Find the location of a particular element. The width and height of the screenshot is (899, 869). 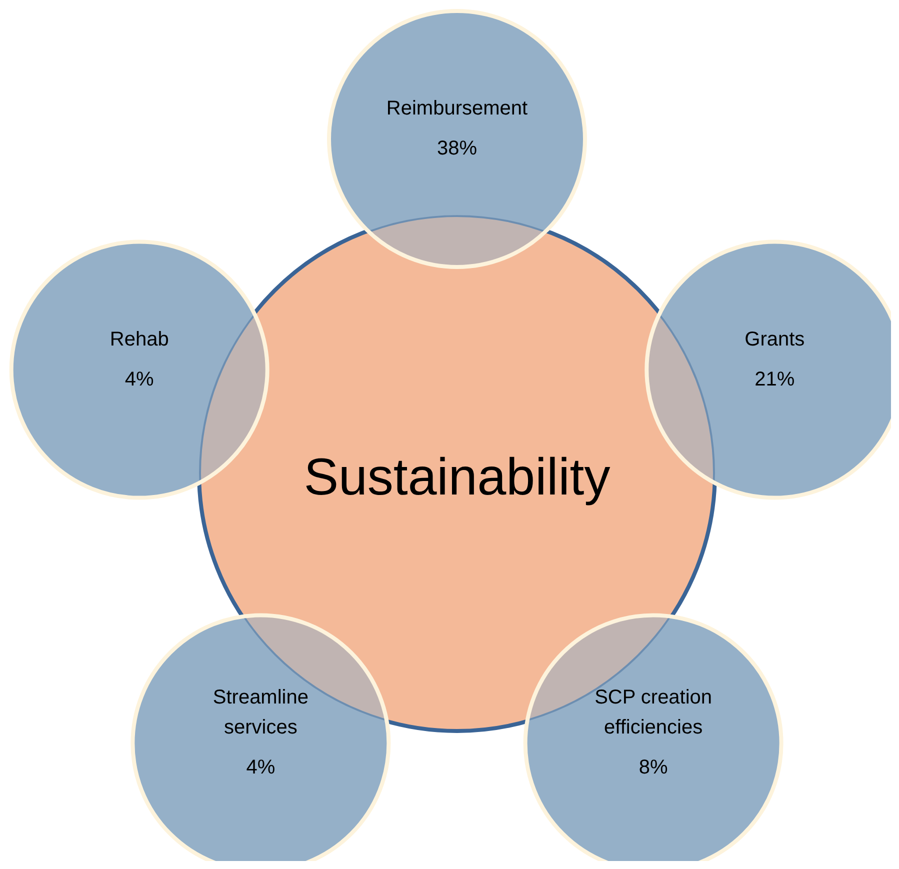

data-label: 38% is located at coordinates (457, 149).